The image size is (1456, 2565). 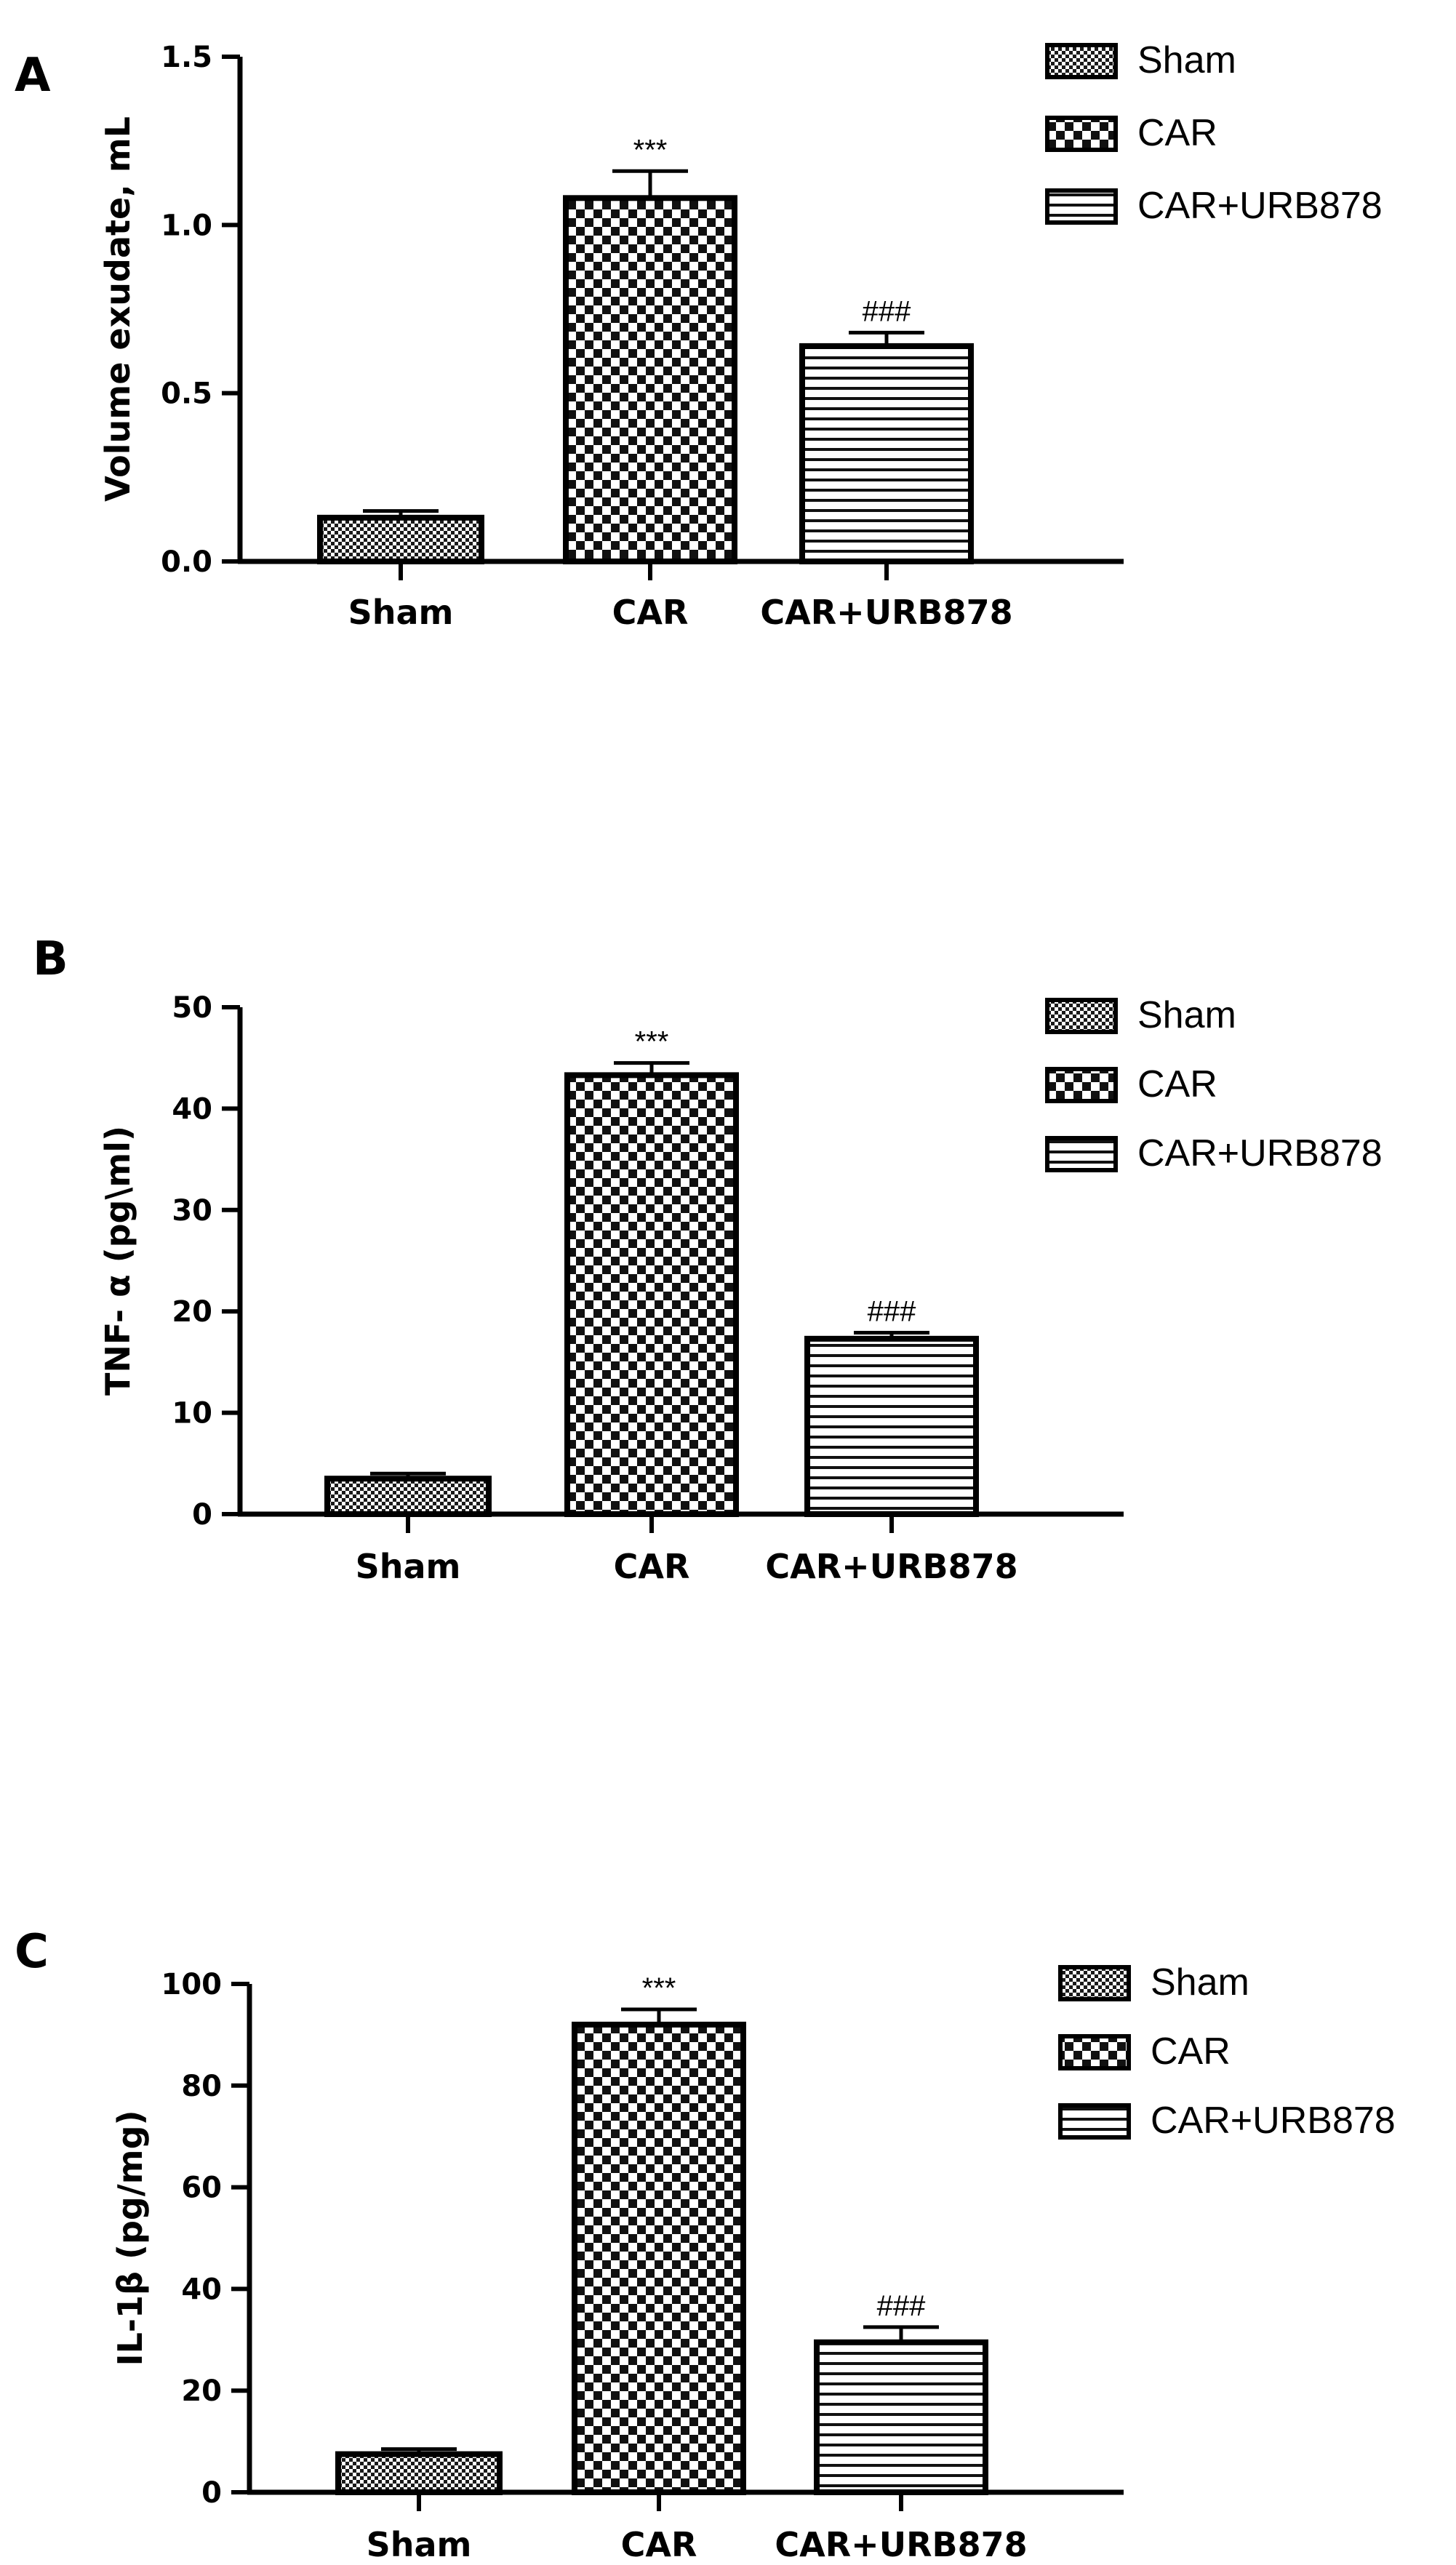 I want to click on y-tick-label: 60, so click(x=201, y=2188).